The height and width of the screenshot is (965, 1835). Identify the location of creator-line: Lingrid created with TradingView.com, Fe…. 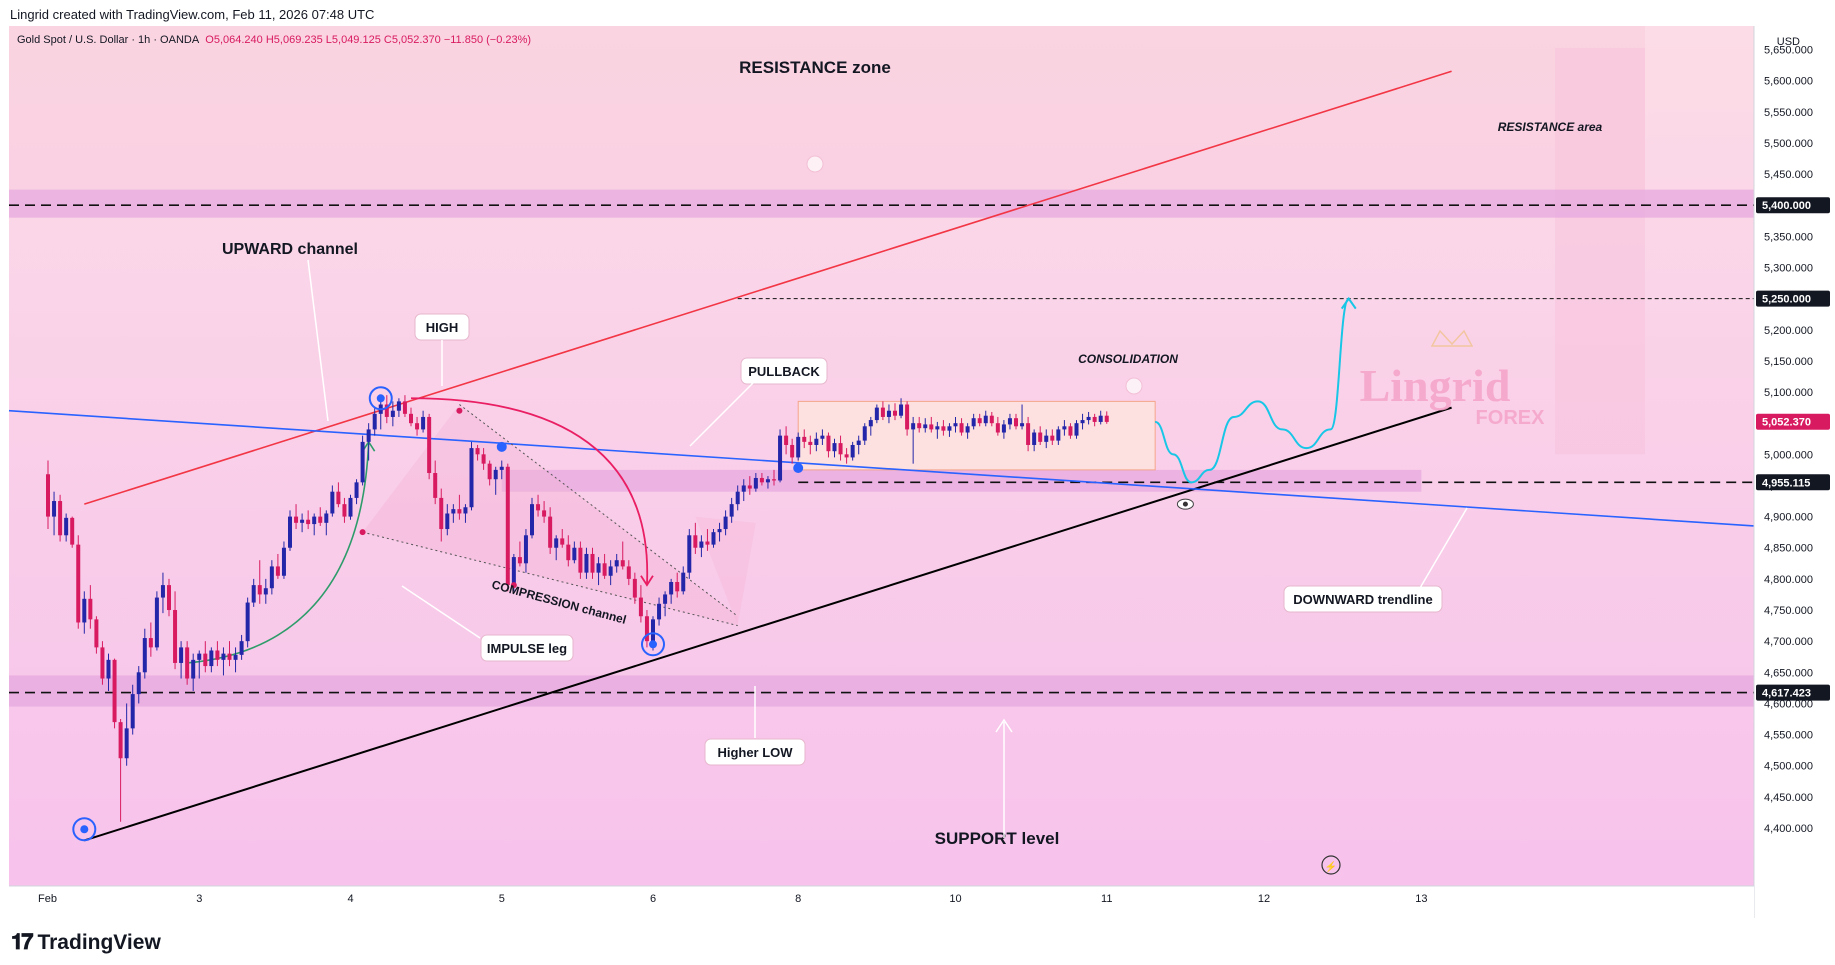
(192, 14).